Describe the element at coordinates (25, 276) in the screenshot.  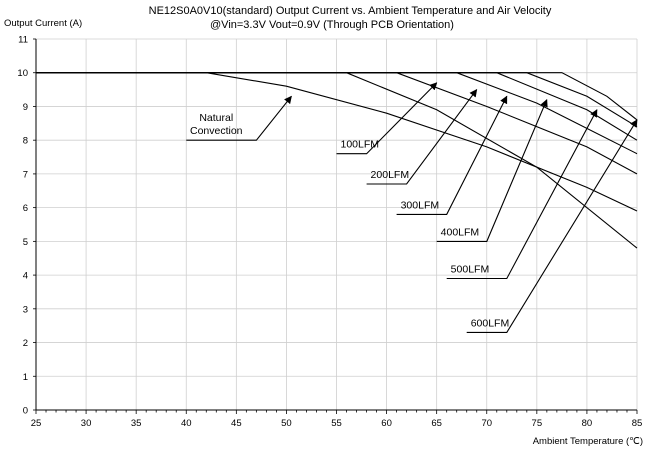
I see `y-tick-label: 4` at that location.